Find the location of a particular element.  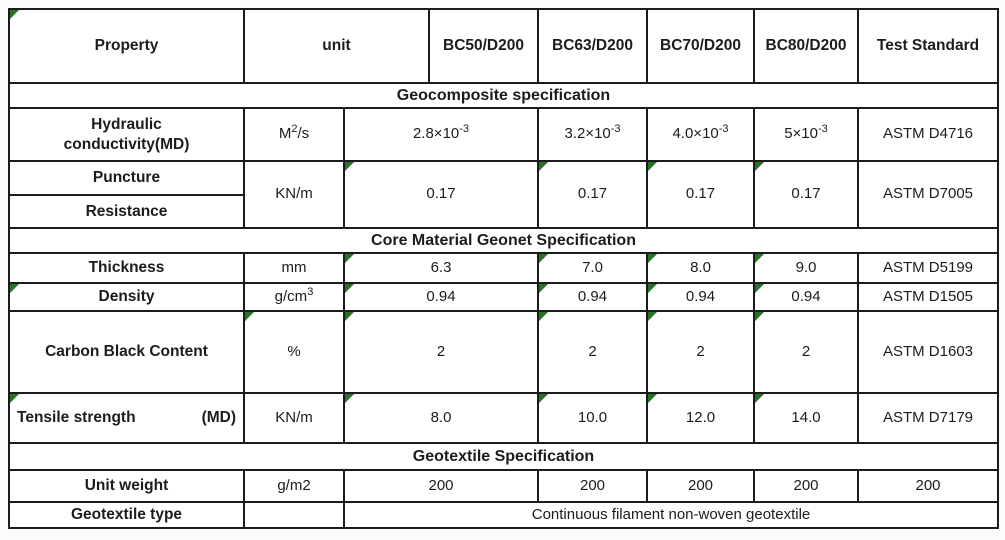

density-v3: 0.94 is located at coordinates (700, 296).